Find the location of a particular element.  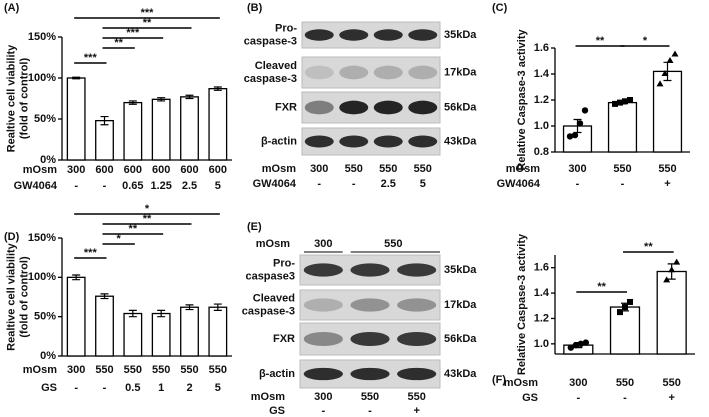

x-tick-label: 300 is located at coordinates (577, 169).